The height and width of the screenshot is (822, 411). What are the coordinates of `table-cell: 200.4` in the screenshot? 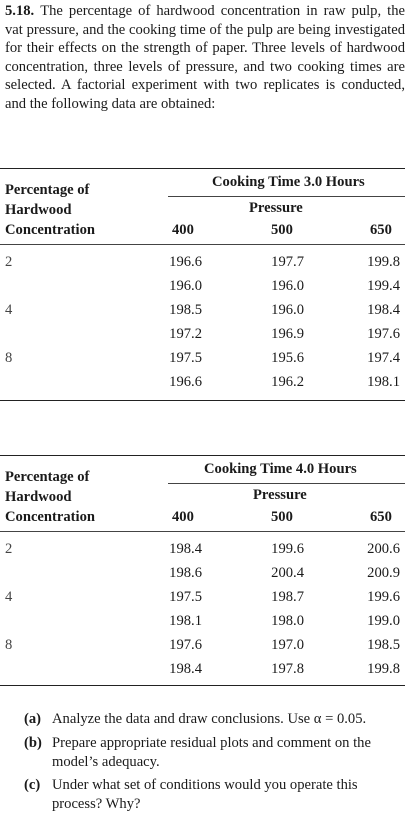 It's located at (287, 573).